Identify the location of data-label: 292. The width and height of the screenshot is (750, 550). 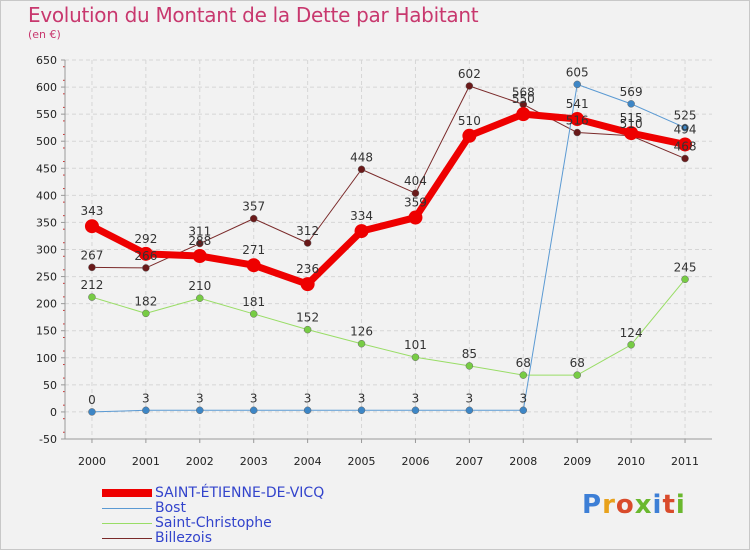
(145, 239).